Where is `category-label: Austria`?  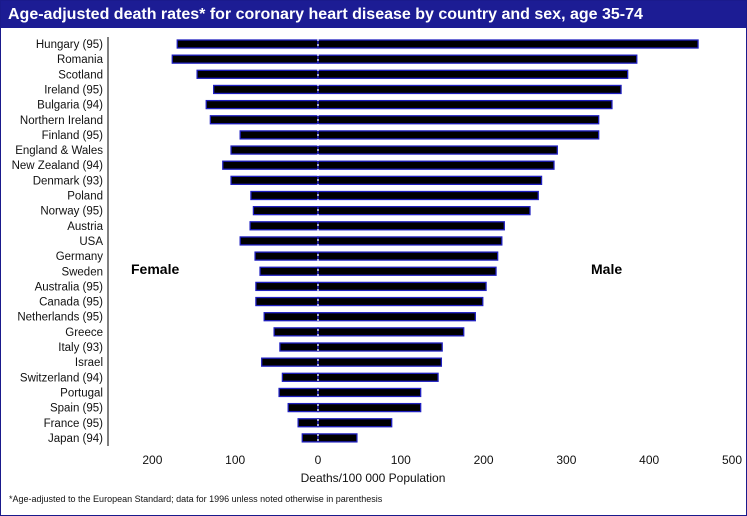 category-label: Austria is located at coordinates (85, 227).